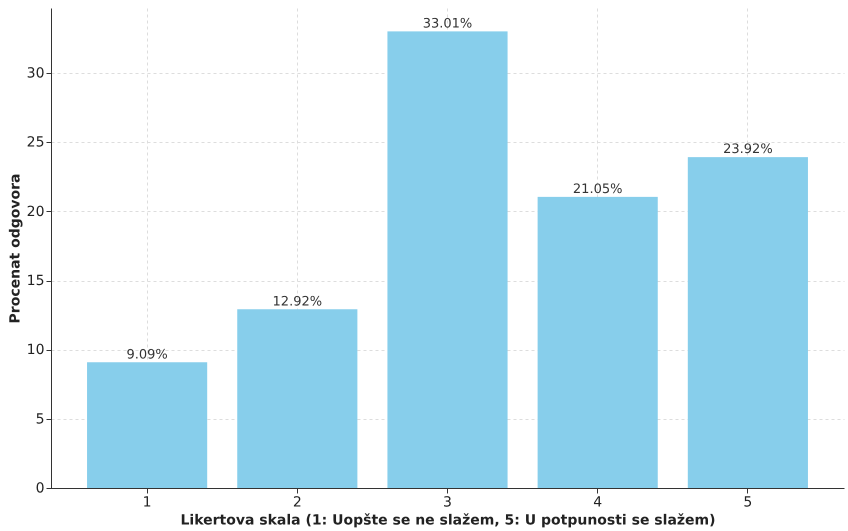 Image resolution: width=848 pixels, height=531 pixels. Describe the element at coordinates (597, 189) in the screenshot. I see `data-label: 21.05%` at that location.